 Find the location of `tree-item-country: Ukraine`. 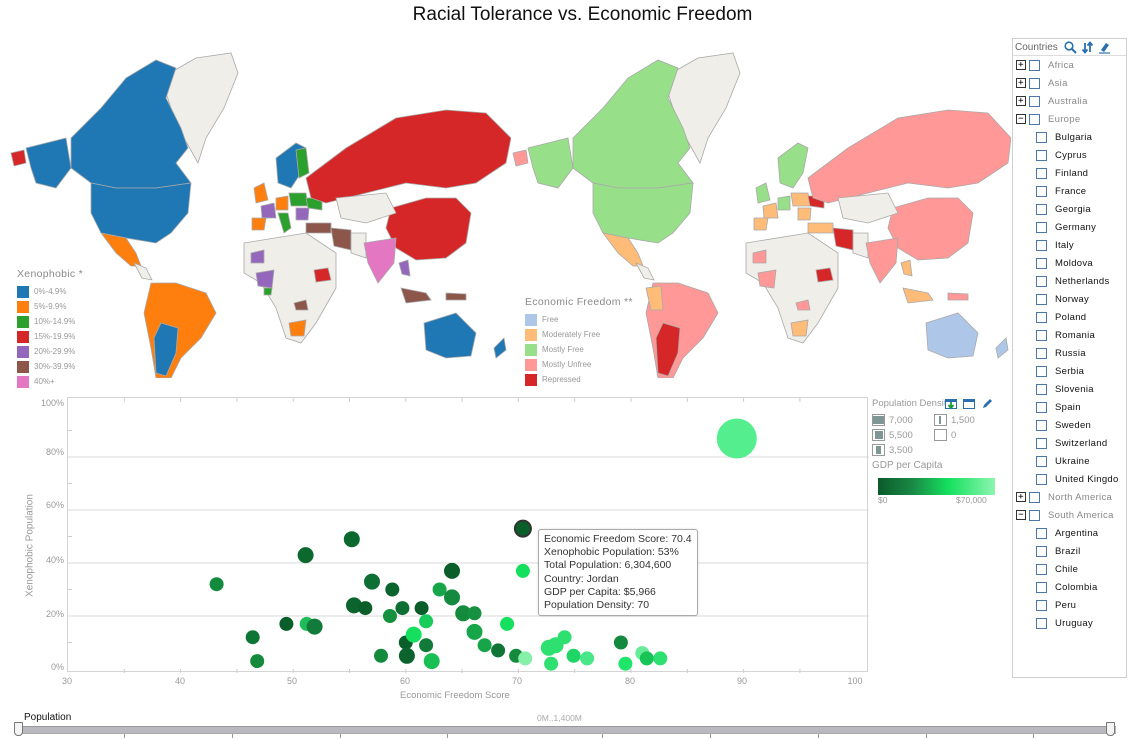

tree-item-country: Ukraine is located at coordinates (1069, 461).